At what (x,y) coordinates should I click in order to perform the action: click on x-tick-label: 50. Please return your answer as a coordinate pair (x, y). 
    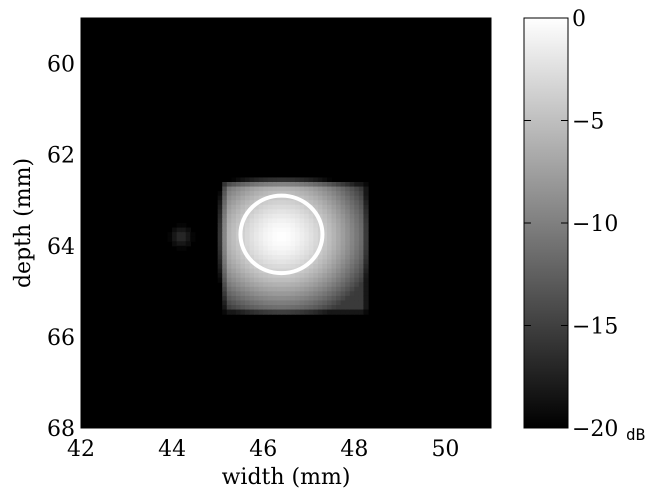
    Looking at the image, I should click on (445, 449).